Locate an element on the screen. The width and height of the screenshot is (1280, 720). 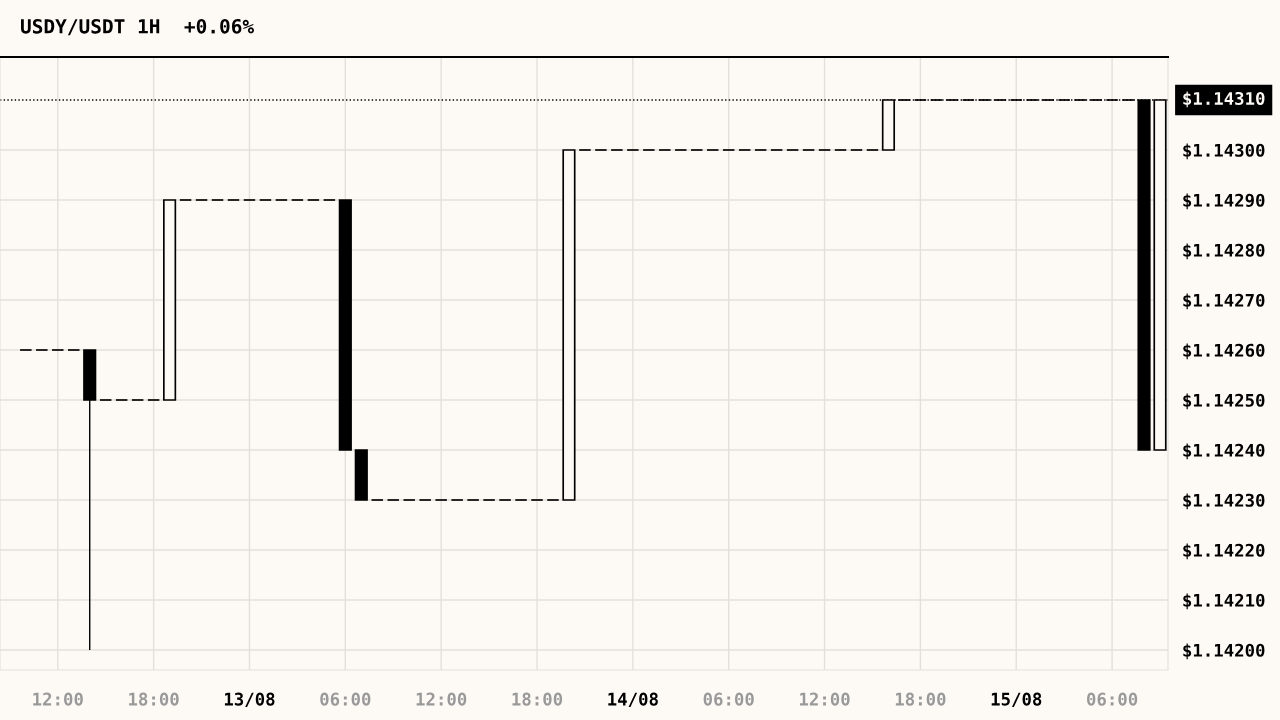
y-tick-label: $1.14220 is located at coordinates (1224, 551).